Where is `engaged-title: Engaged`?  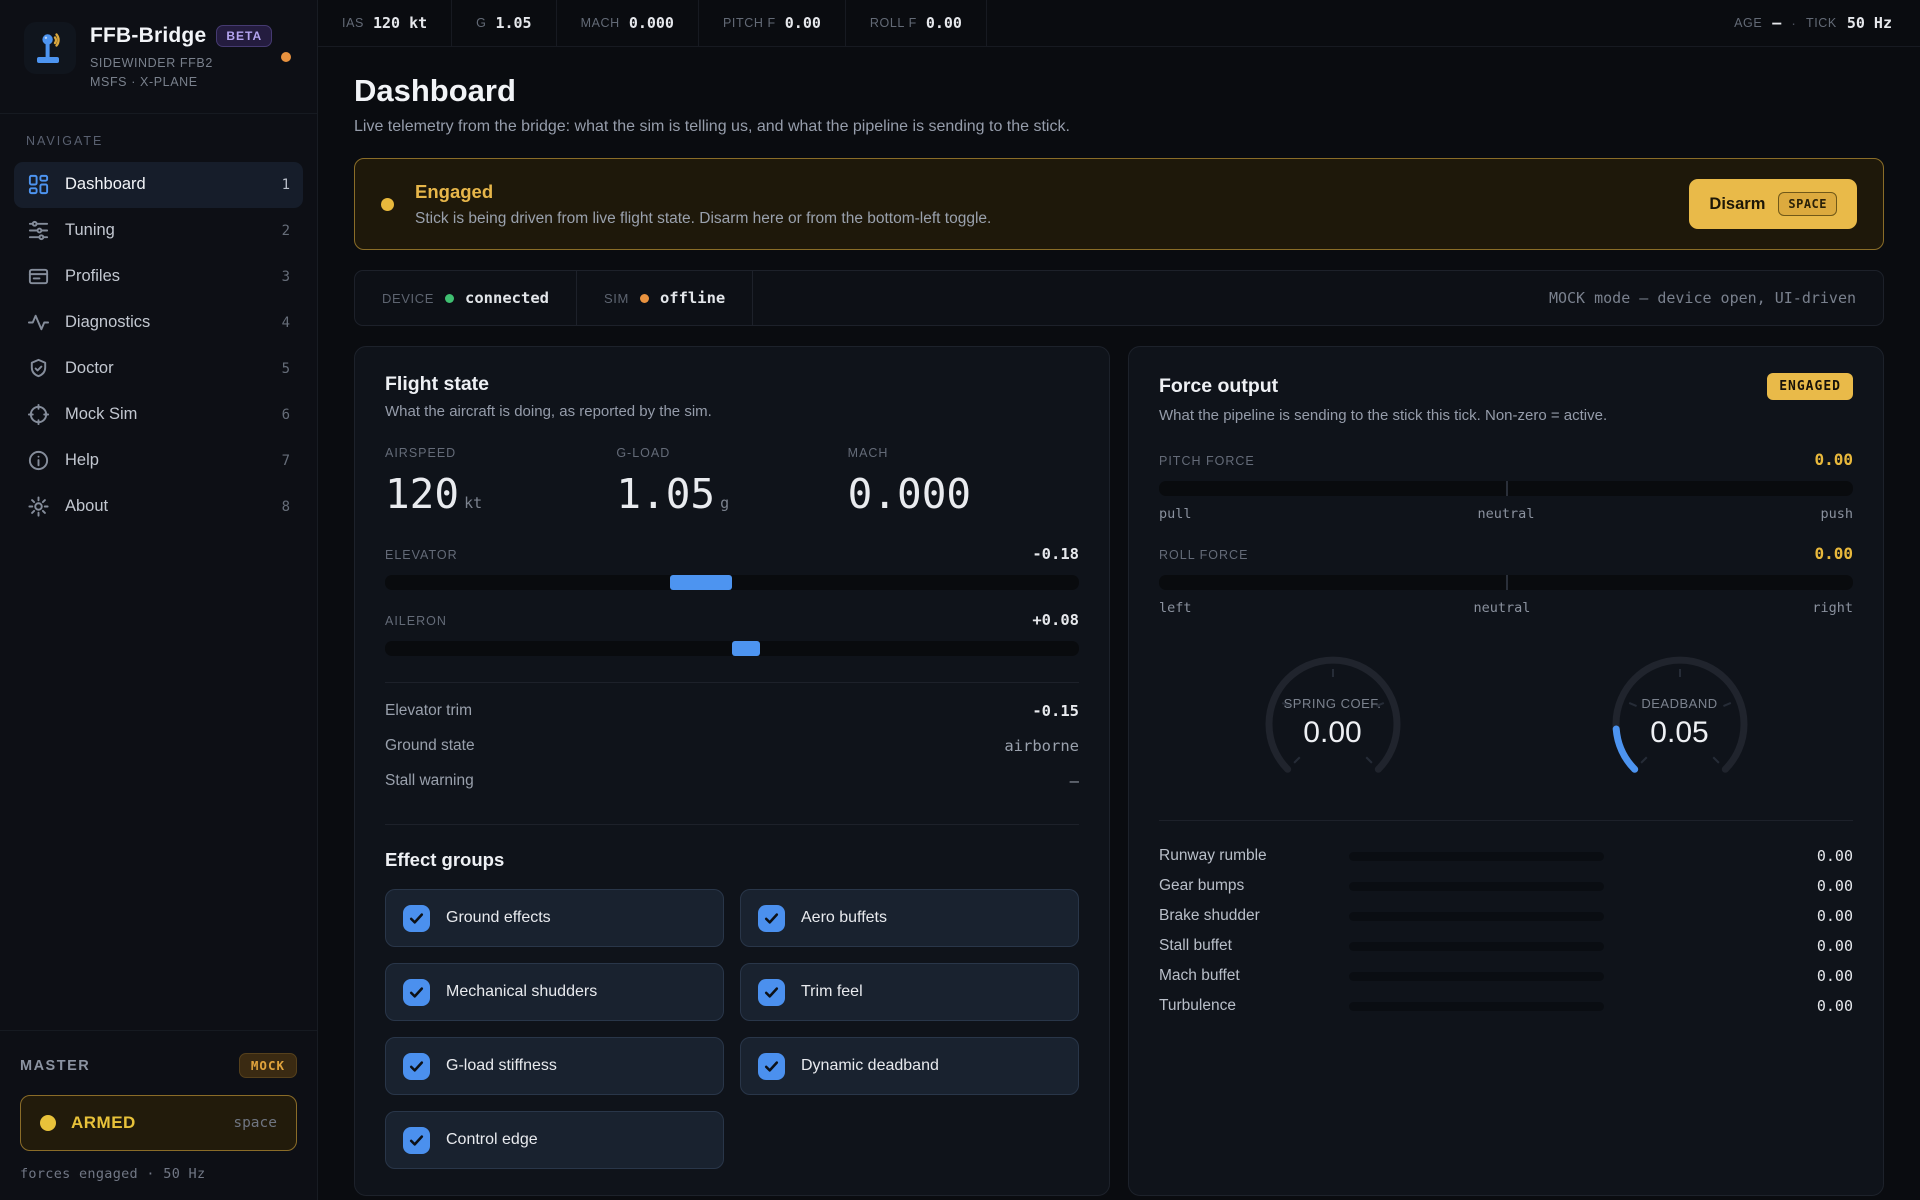
engaged-title: Engaged is located at coordinates (454, 191).